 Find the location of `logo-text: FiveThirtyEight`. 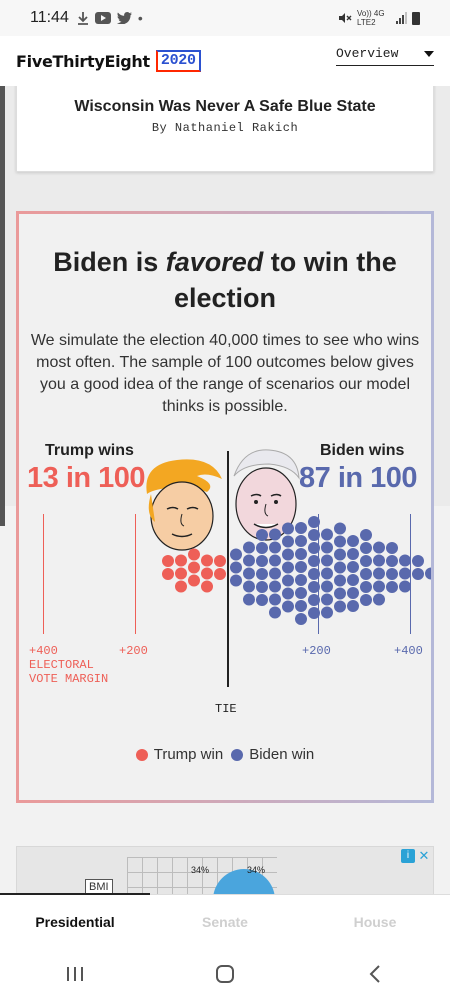

logo-text: FiveThirtyEight is located at coordinates (83, 61).